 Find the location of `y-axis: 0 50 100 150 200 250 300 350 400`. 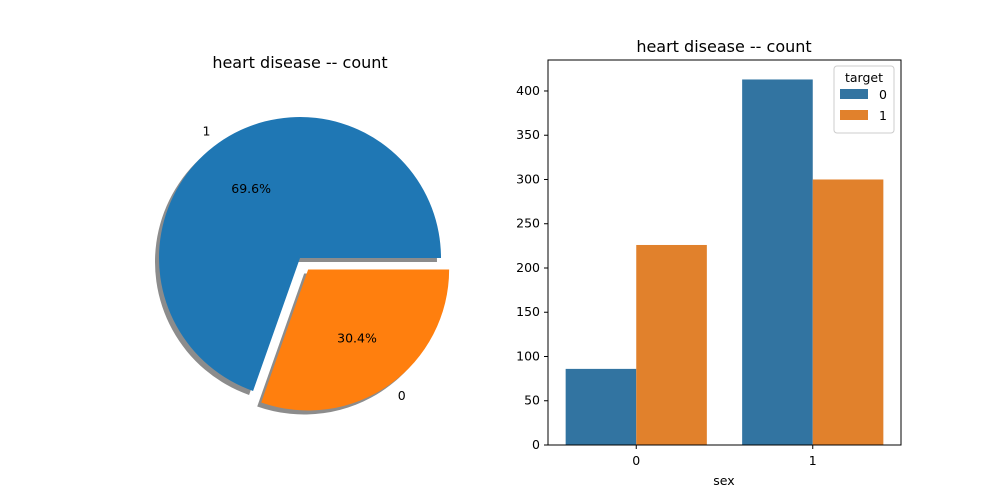

y-axis: 0 50 100 150 200 250 300 350 400 is located at coordinates (532, 267).